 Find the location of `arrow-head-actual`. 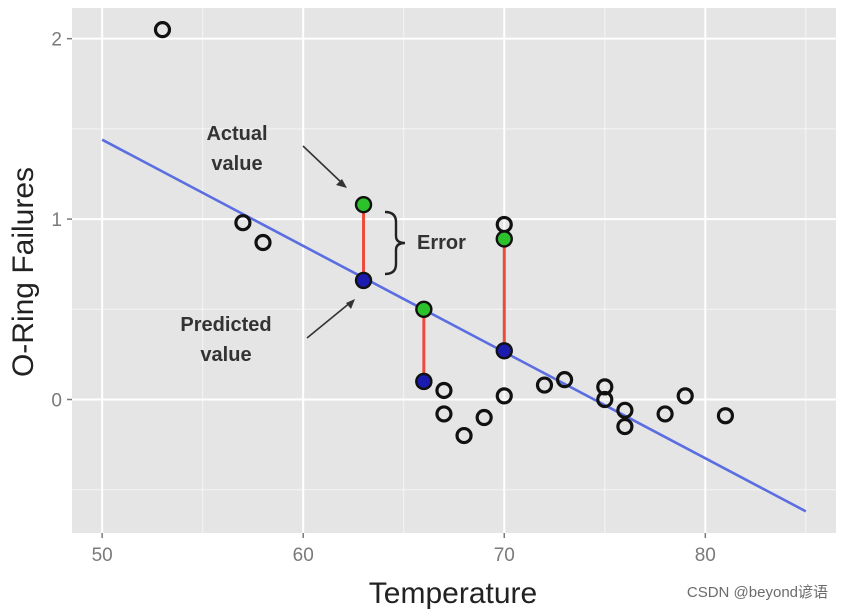

arrow-head-actual is located at coordinates (341, 183).